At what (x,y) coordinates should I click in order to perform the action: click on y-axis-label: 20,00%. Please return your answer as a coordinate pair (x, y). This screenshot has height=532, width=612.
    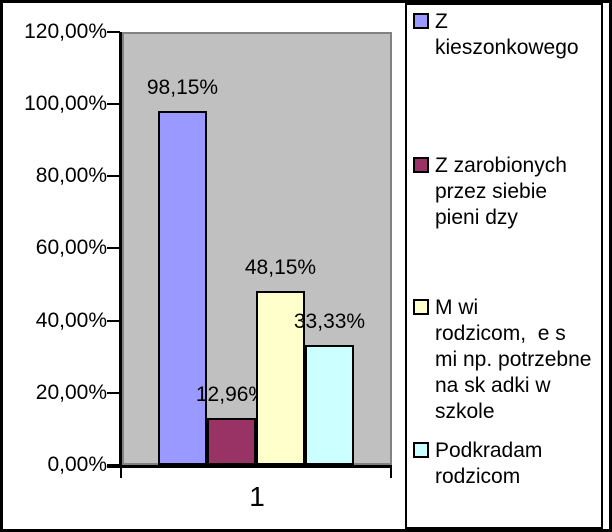
    Looking at the image, I should click on (71, 392).